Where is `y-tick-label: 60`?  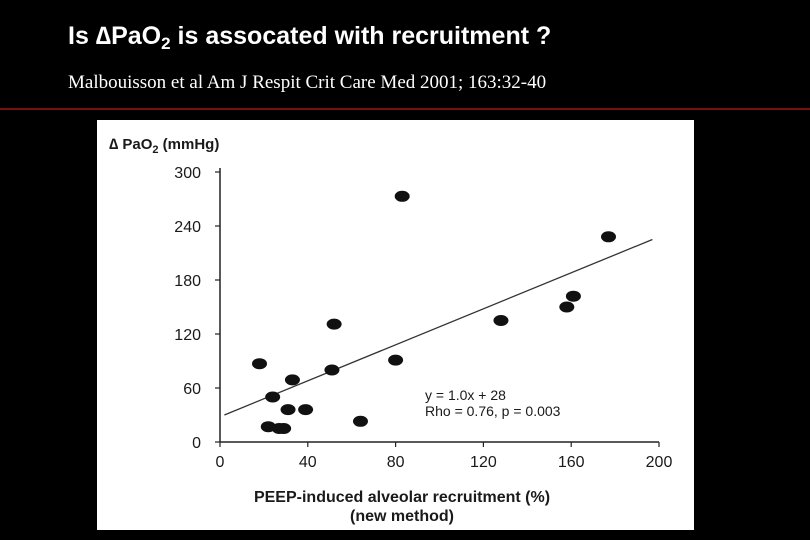
y-tick-label: 60 is located at coordinates (192, 389).